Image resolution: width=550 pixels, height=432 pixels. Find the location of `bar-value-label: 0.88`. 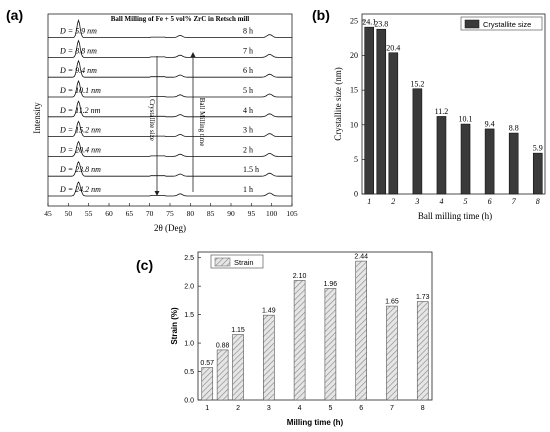

bar-value-label: 0.88 is located at coordinates (223, 345).